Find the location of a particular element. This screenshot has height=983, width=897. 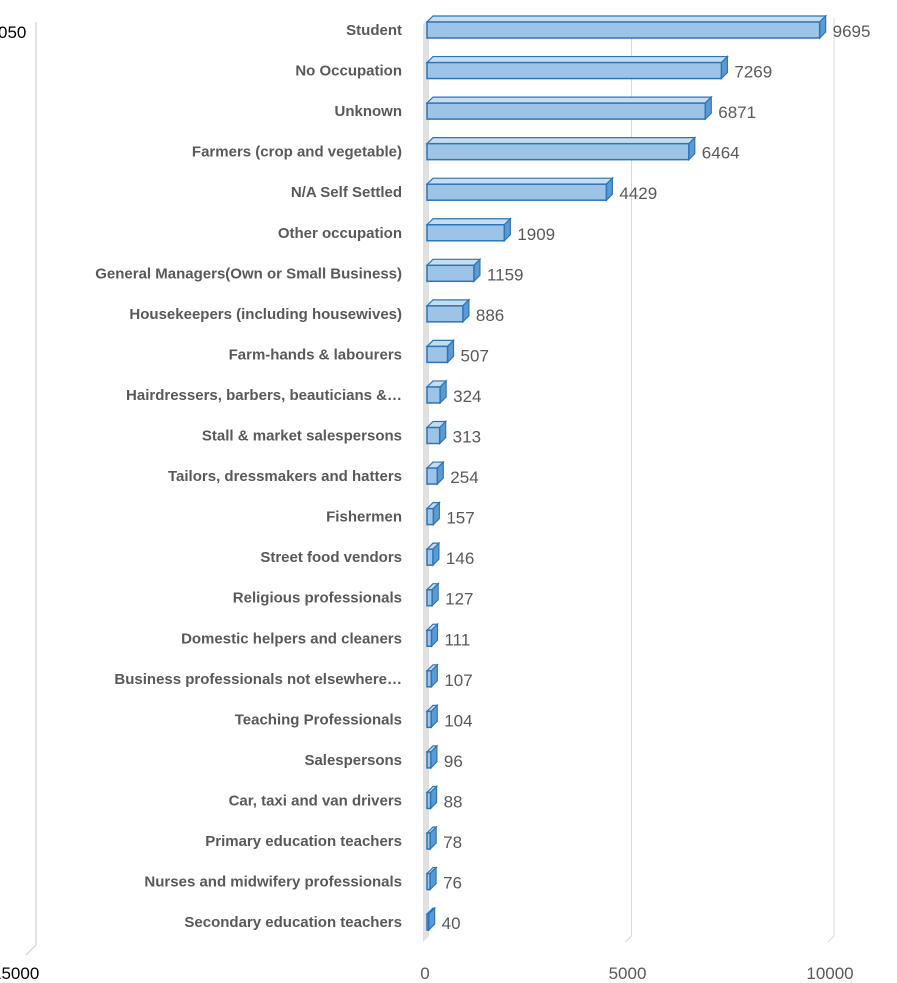

data-label: 313 is located at coordinates (467, 437).